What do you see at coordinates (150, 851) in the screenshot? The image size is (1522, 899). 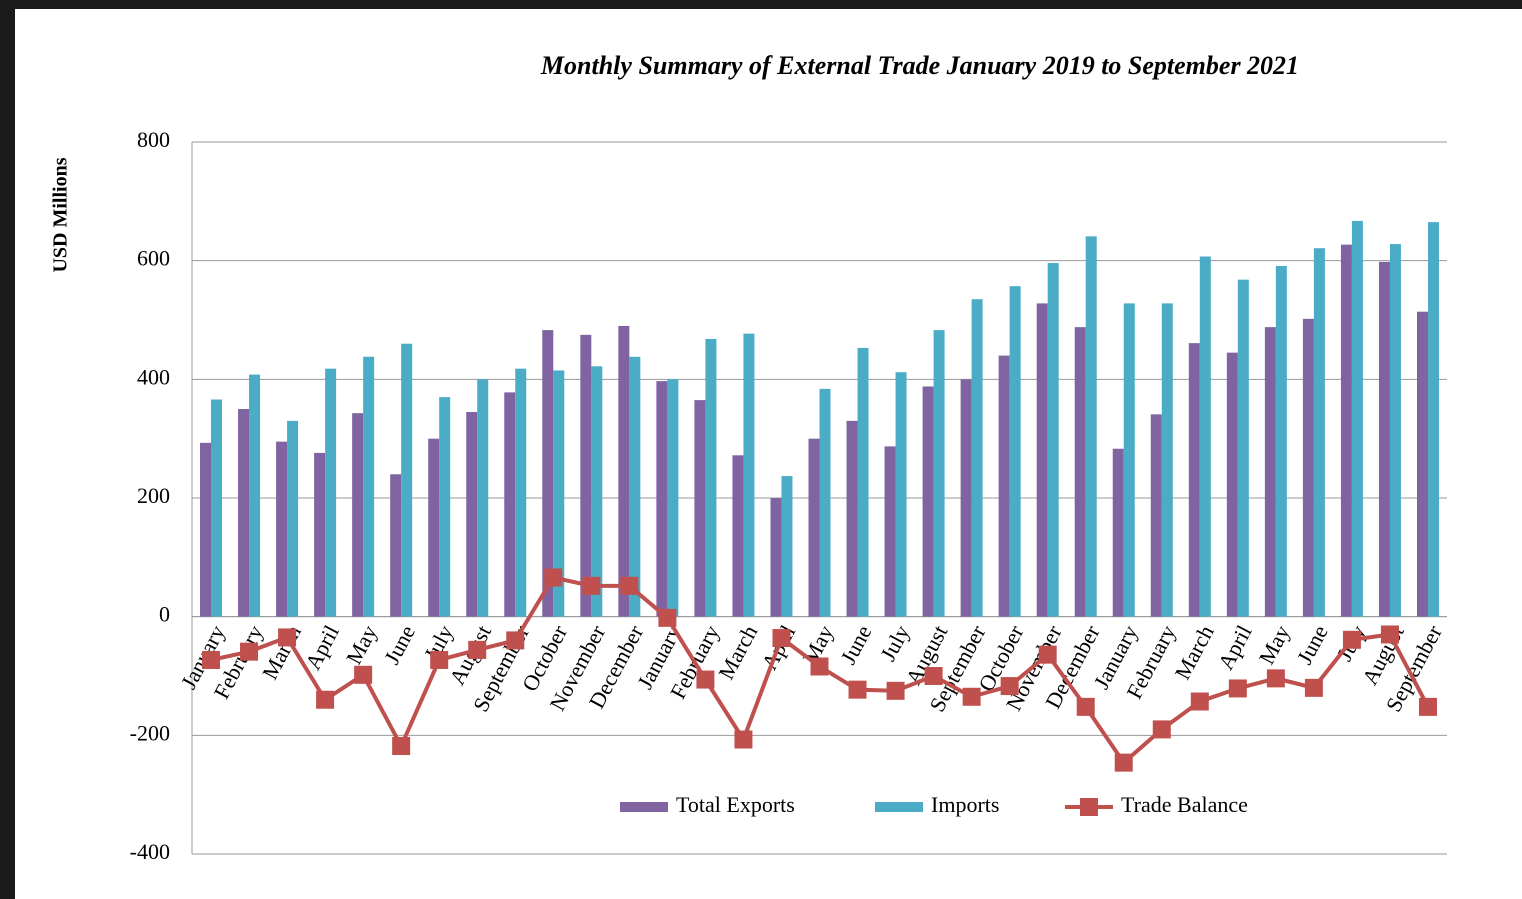 I see `y-tick-label: -400` at bounding box center [150, 851].